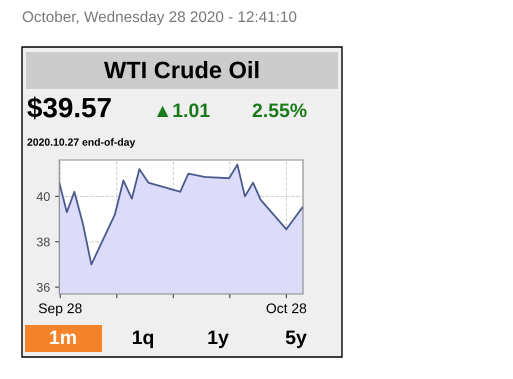 This screenshot has width=513, height=379. What do you see at coordinates (181, 69) in the screenshot?
I see `chart-title: WTI Crude Oil` at bounding box center [181, 69].